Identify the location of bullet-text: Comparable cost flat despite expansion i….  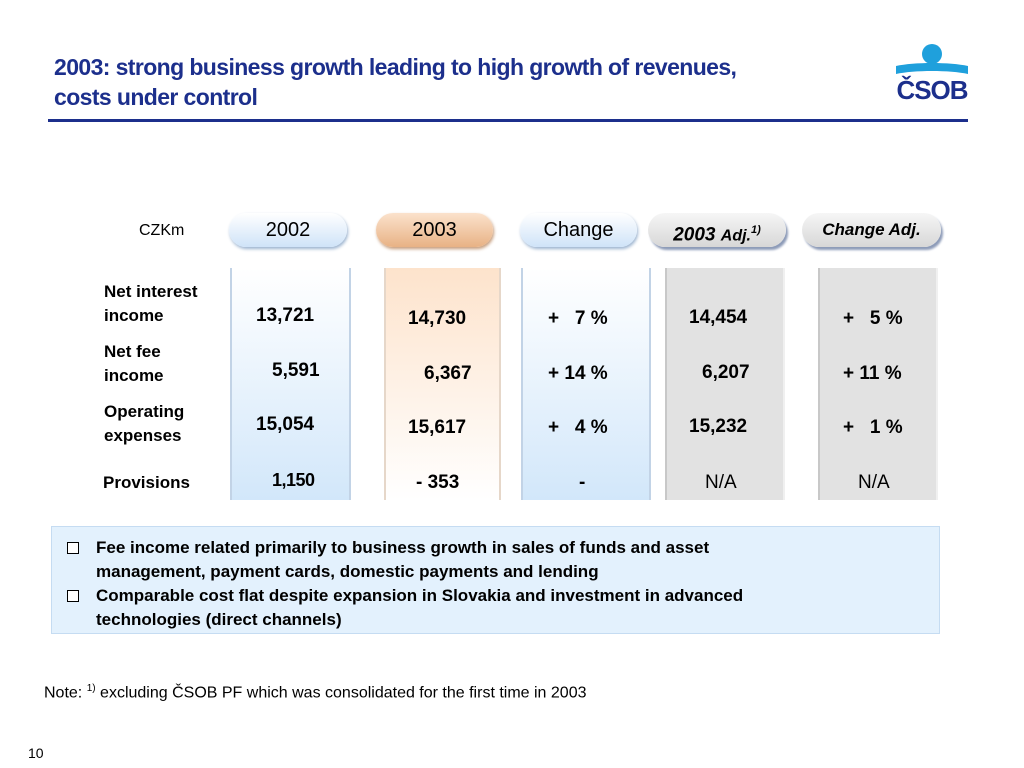
(516, 608).